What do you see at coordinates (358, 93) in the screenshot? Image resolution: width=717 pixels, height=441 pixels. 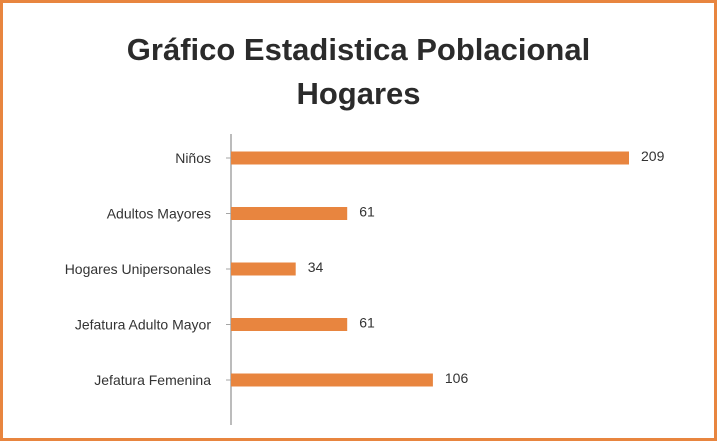 I see `chart-title-line-2: Hogares` at bounding box center [358, 93].